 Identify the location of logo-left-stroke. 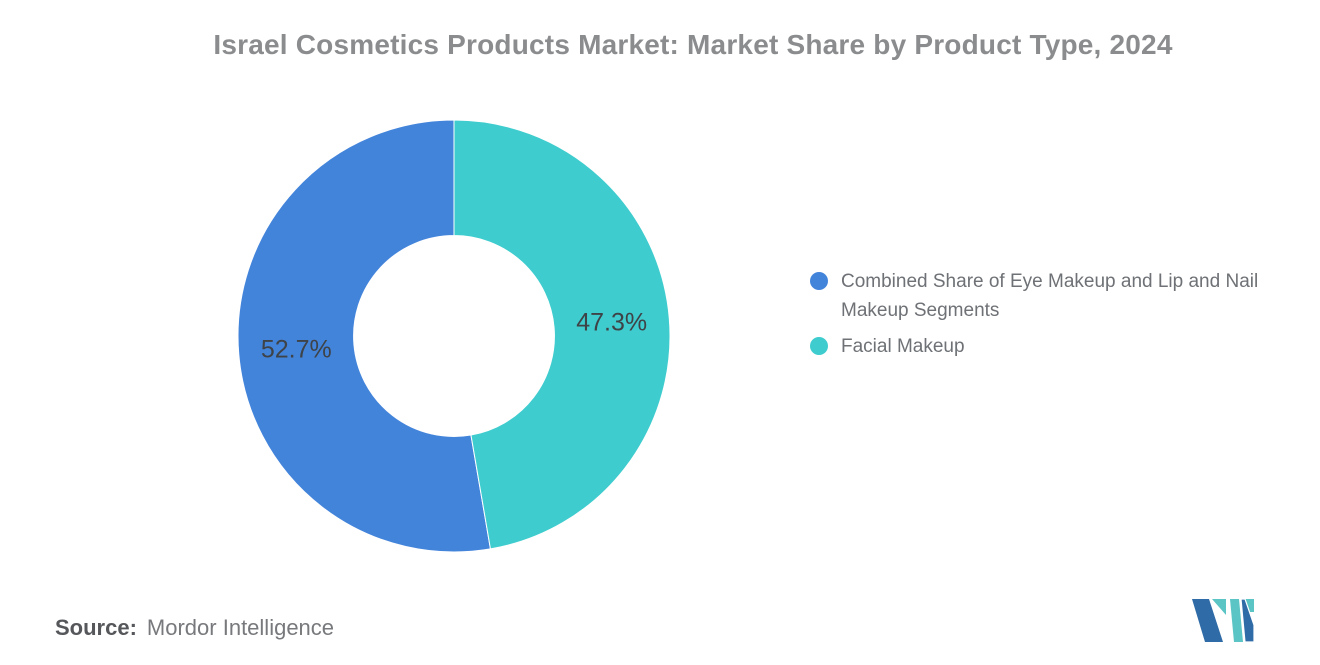
(1207, 620).